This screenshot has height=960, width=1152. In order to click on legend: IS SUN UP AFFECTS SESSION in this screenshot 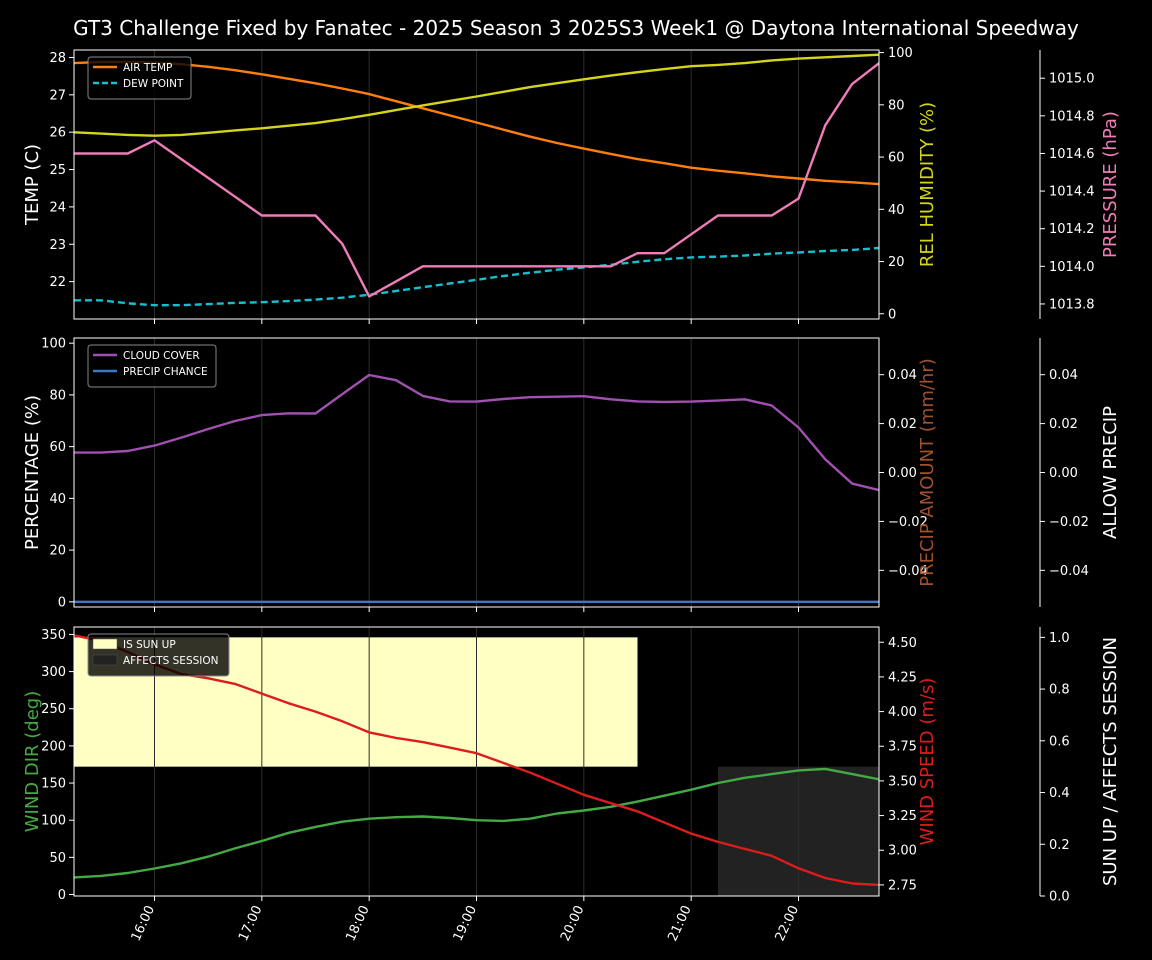, I will do `click(158, 655)`.